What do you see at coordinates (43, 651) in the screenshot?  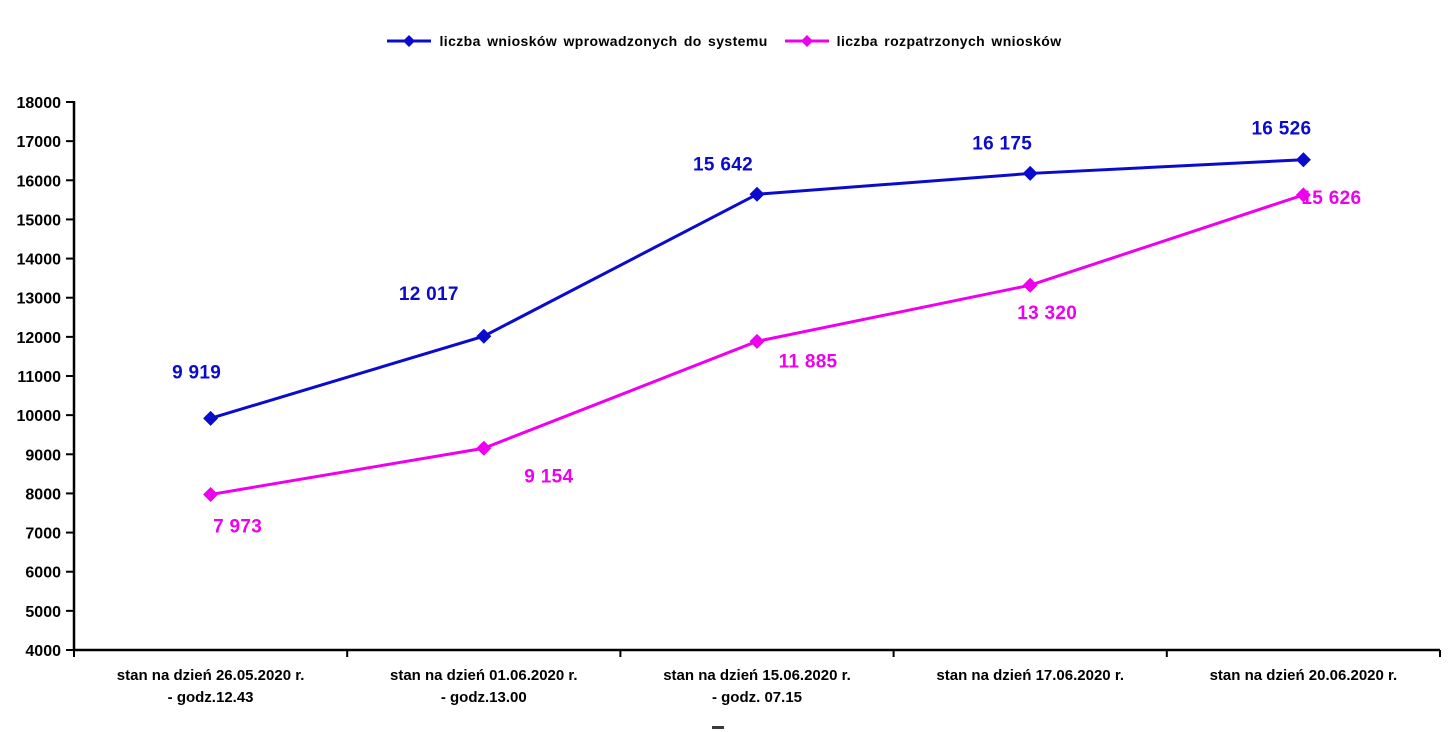 I see `y-axis-label: 4000` at bounding box center [43, 651].